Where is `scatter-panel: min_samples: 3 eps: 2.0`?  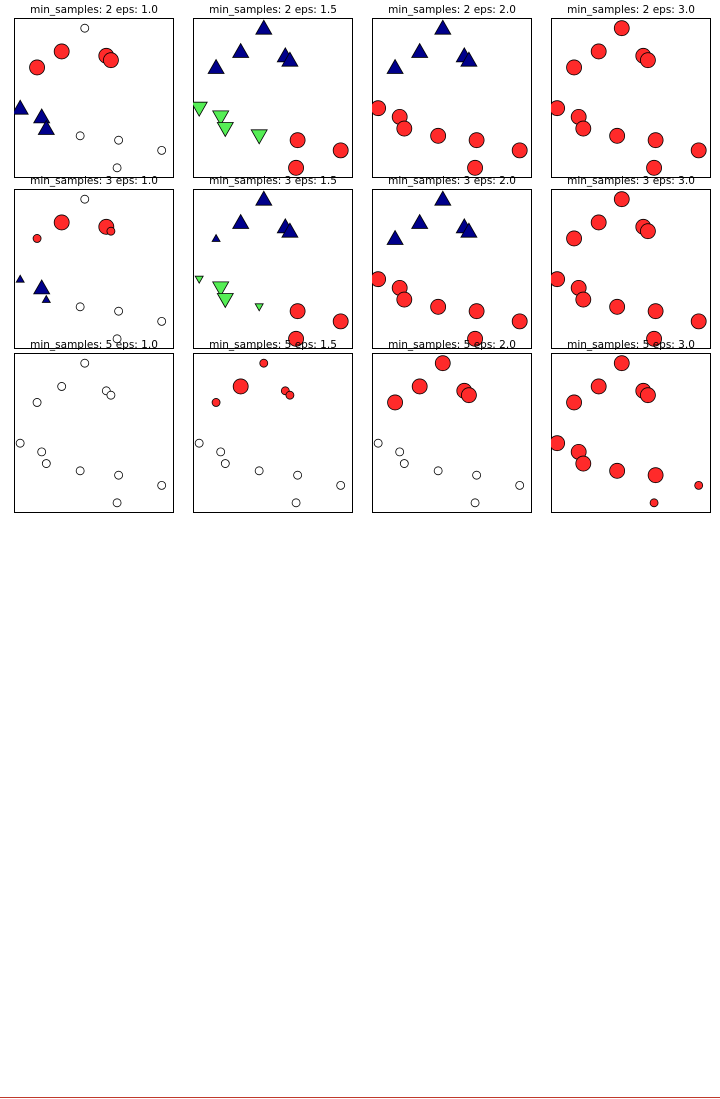 scatter-panel: min_samples: 3 eps: 2.0 is located at coordinates (452, 262).